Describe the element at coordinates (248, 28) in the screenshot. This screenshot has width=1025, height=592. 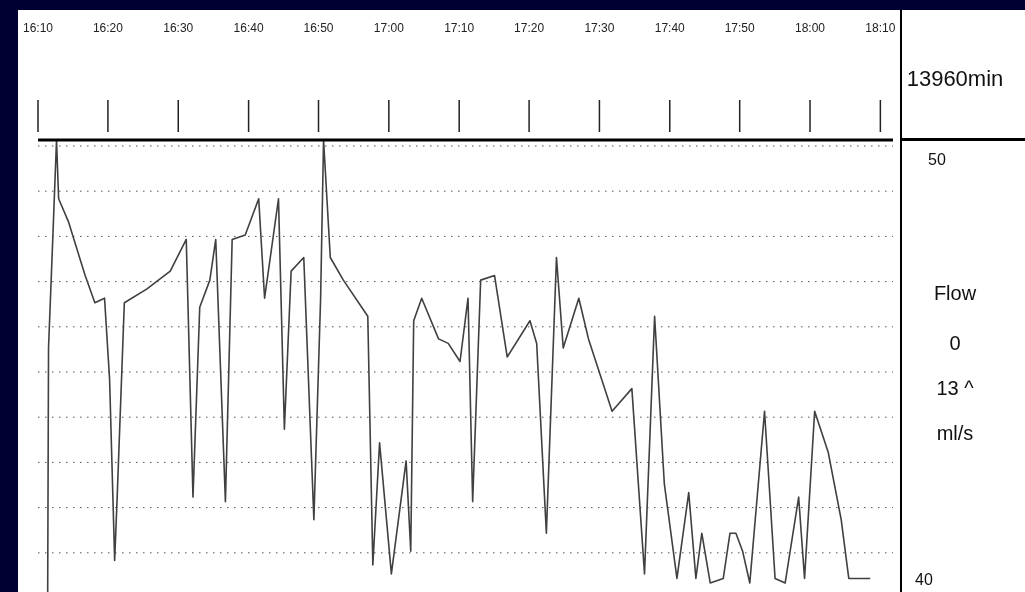
I see `x-tick-label: 16:40` at that location.